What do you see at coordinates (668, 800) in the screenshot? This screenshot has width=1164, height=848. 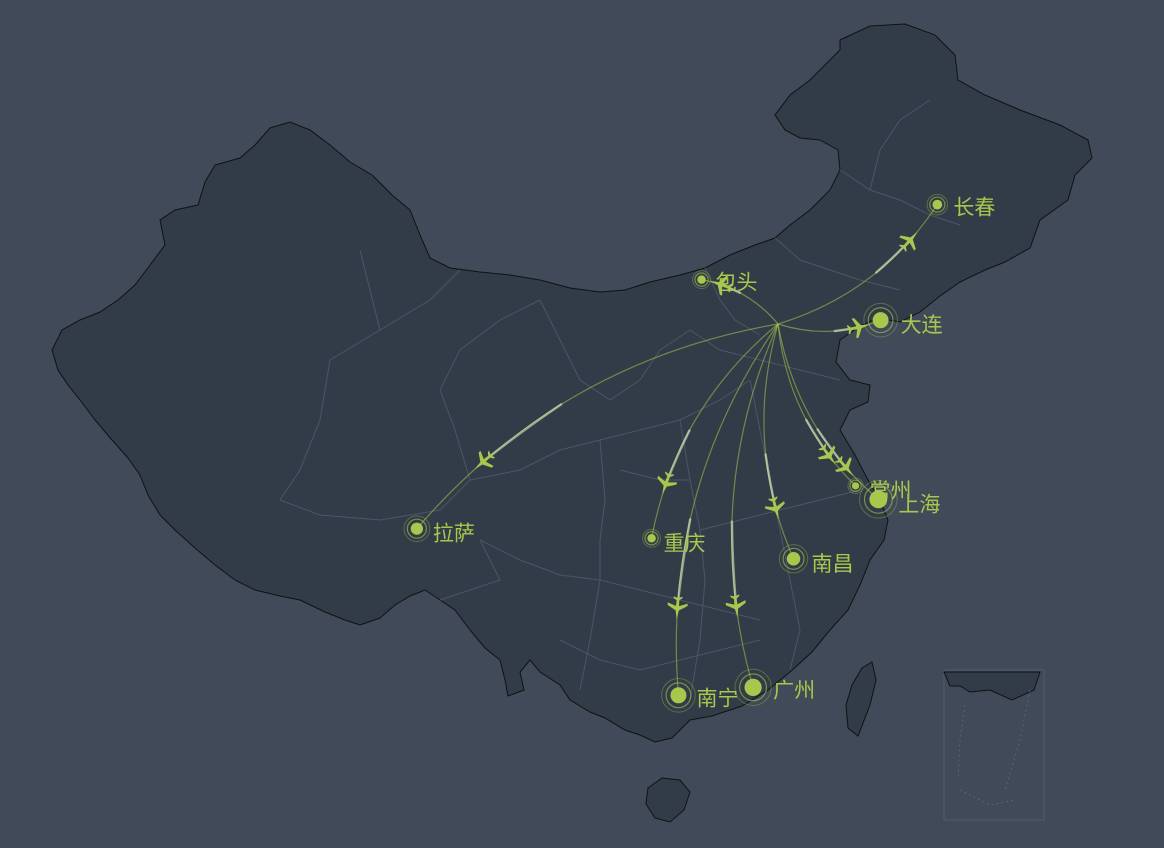 I see `hainan-island` at bounding box center [668, 800].